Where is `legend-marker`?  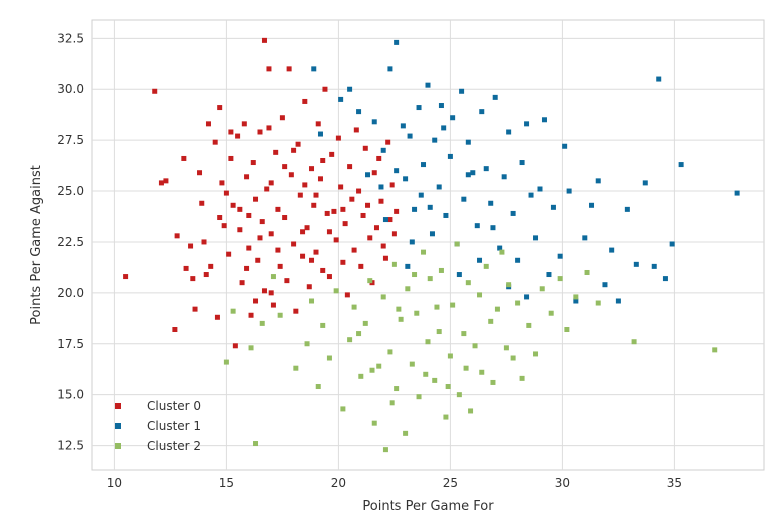
legend-marker is located at coordinates (118, 446).